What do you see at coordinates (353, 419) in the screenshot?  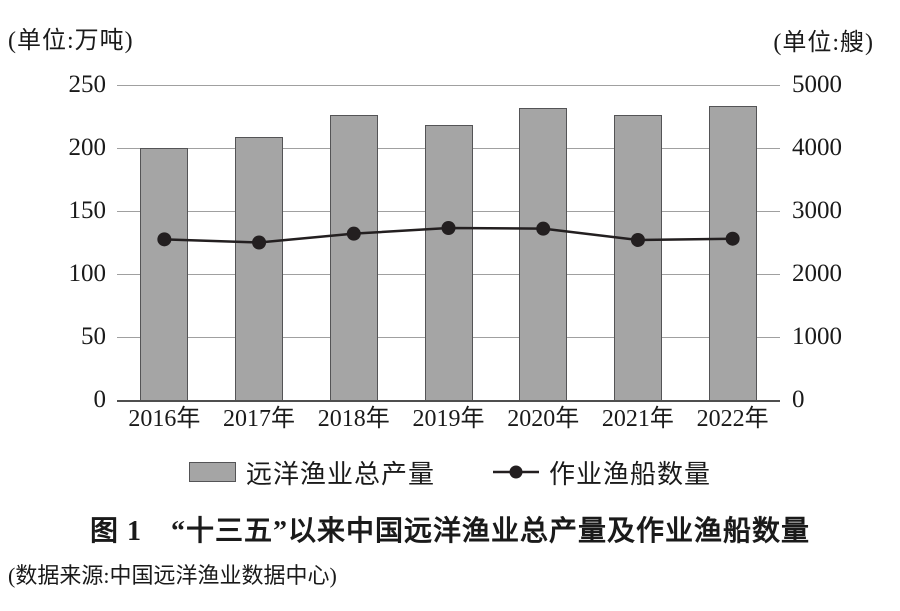 I see `x-axis-label-2018年: 2018年` at bounding box center [353, 419].